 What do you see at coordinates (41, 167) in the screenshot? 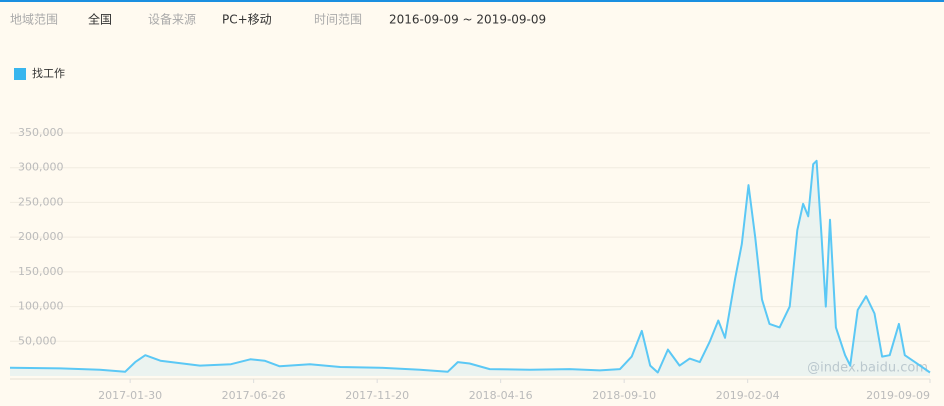
I see `y-tick-label: 300,000` at bounding box center [41, 167].